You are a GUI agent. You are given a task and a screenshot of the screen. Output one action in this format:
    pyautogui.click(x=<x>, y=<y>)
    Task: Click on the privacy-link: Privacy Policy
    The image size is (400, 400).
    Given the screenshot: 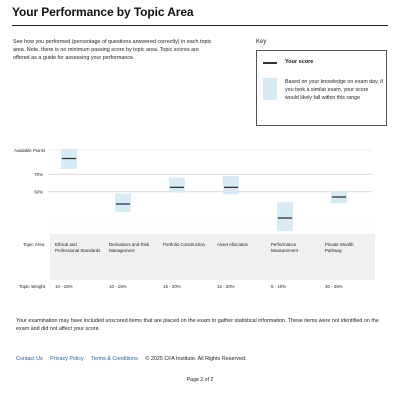 What is the action you would take?
    pyautogui.click(x=67, y=359)
    